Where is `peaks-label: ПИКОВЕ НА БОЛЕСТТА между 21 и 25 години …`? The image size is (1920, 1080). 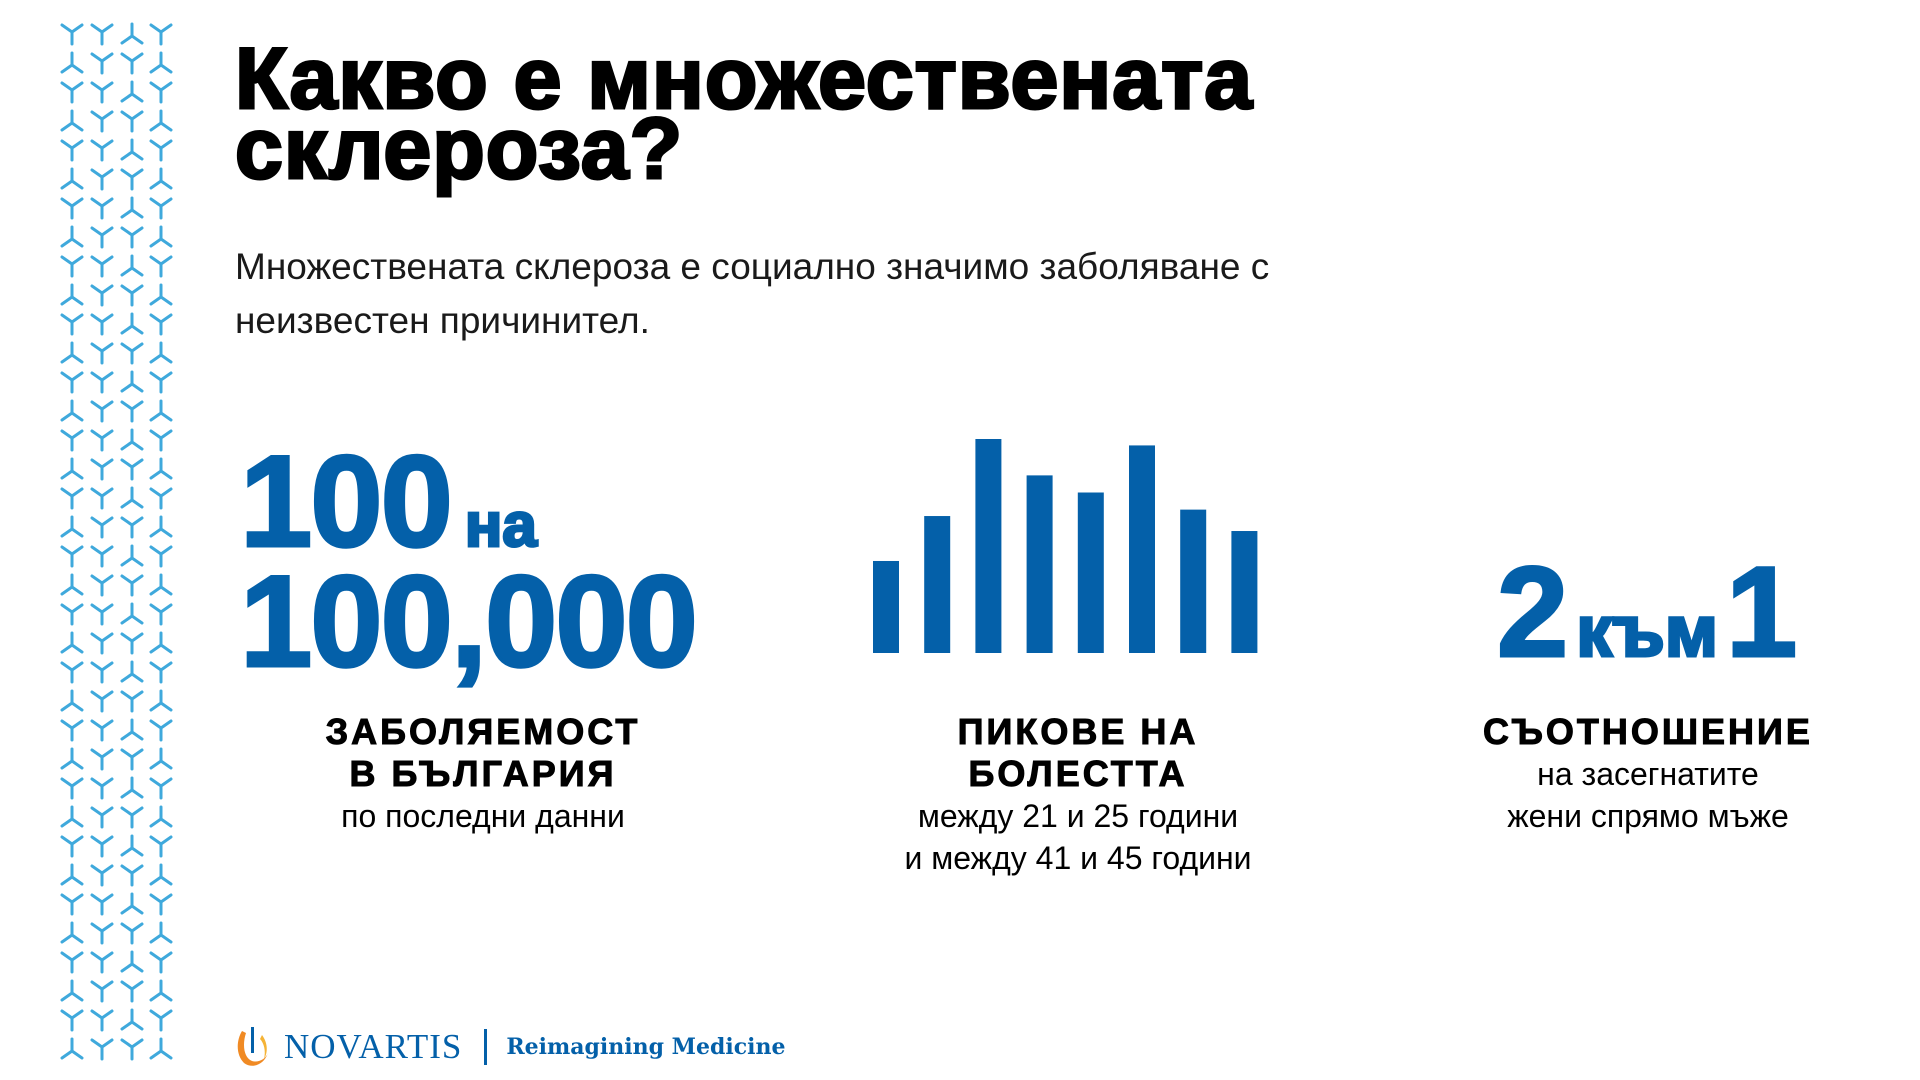 peaks-label: ПИКОВЕ НА БОЛЕСТТА между 21 и 25 години … is located at coordinates (1078, 795).